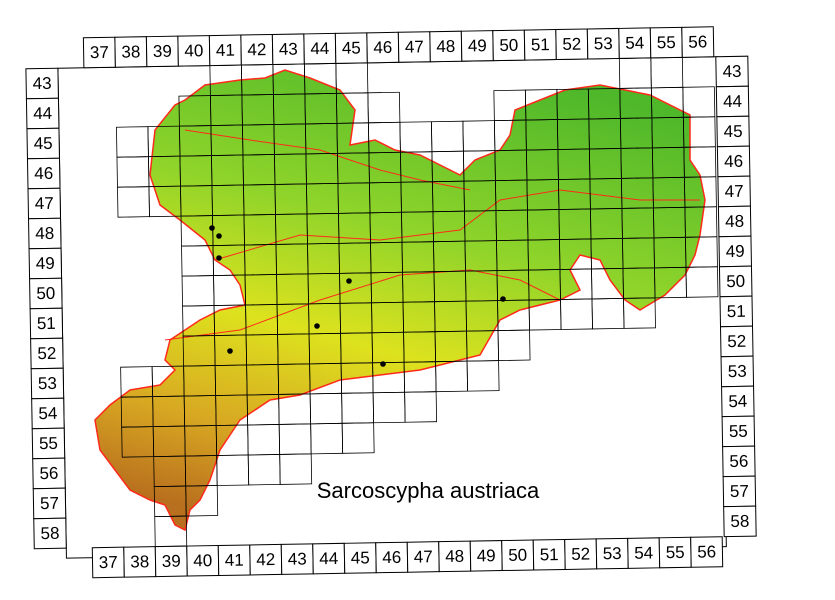 Image resolution: width=835 pixels, height=600 pixels. I want to click on records, so click(357, 296).